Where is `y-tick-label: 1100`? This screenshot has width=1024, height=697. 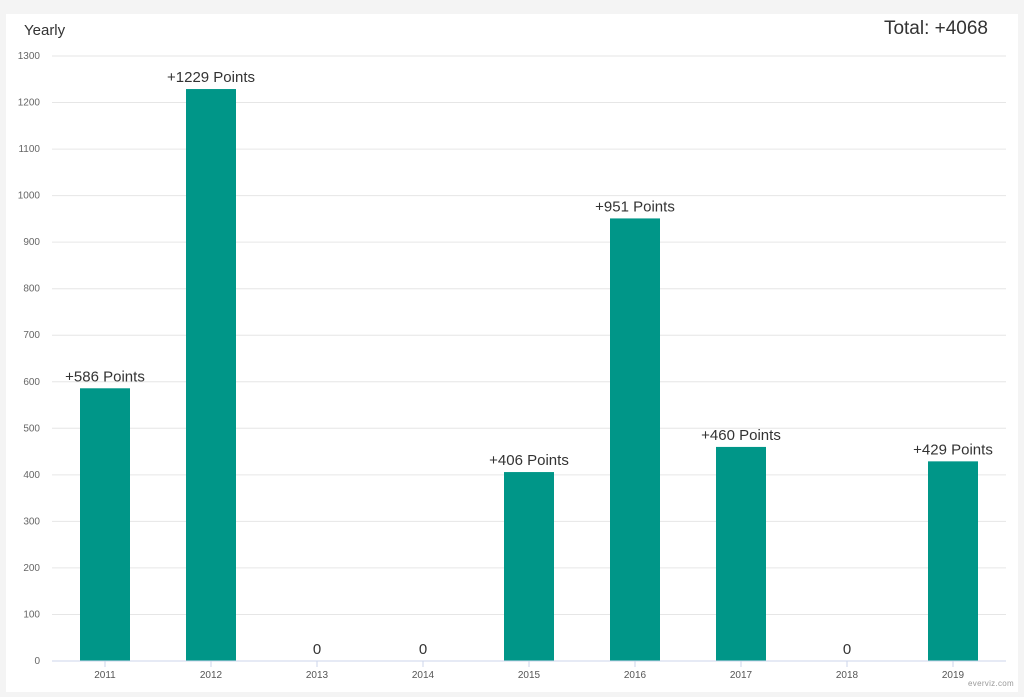
y-tick-label: 1100 is located at coordinates (29, 149).